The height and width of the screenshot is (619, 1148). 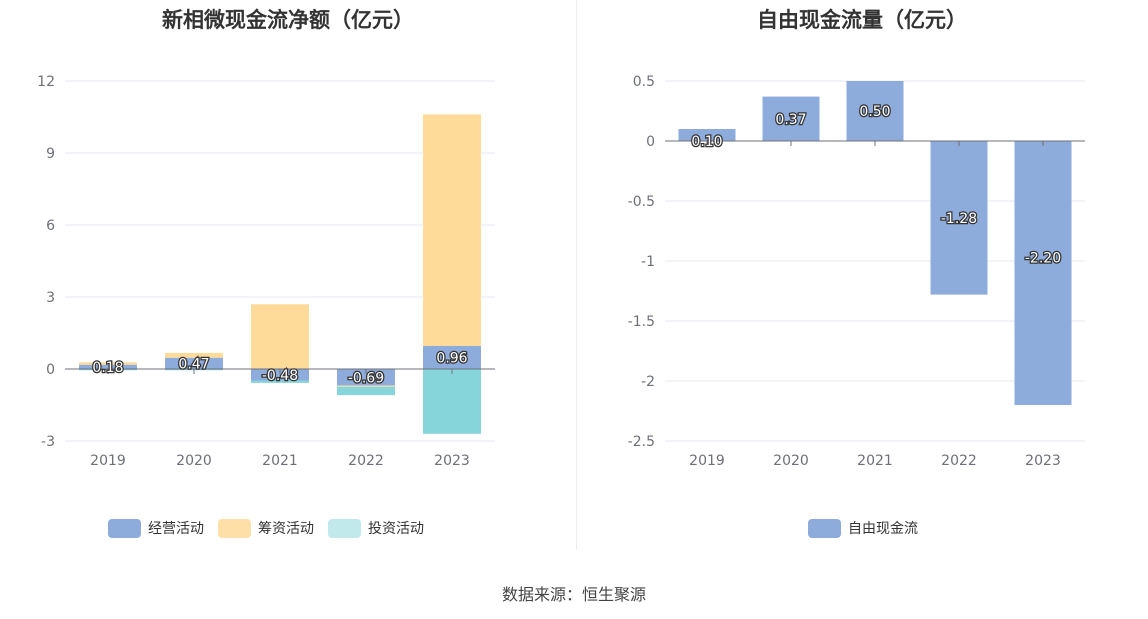 I want to click on legend-label-investing: 投资活动, so click(x=396, y=529).